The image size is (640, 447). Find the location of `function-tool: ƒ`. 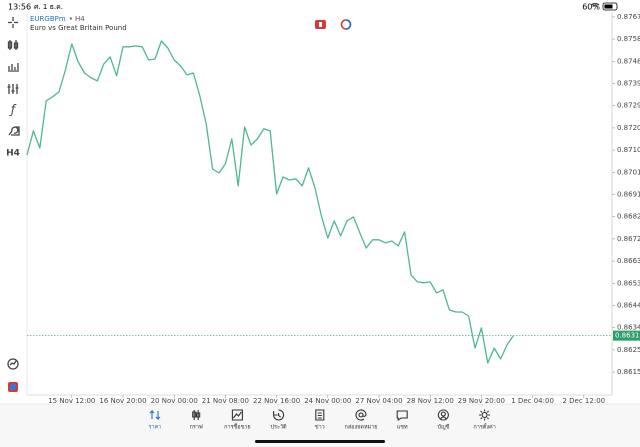

function-tool: ƒ is located at coordinates (13, 110).